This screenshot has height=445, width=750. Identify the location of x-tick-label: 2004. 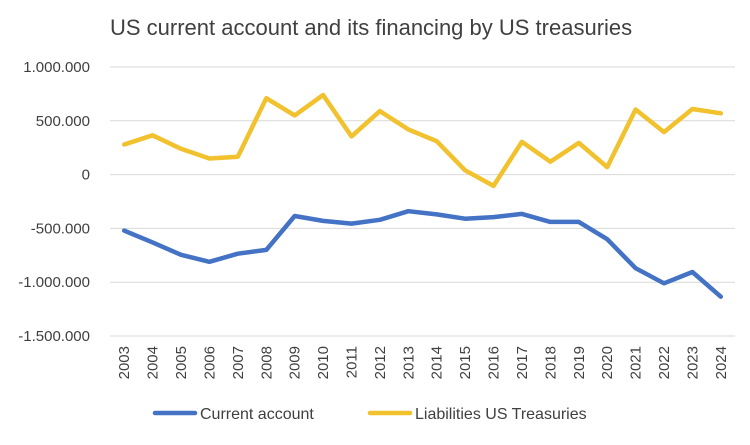
(153, 362).